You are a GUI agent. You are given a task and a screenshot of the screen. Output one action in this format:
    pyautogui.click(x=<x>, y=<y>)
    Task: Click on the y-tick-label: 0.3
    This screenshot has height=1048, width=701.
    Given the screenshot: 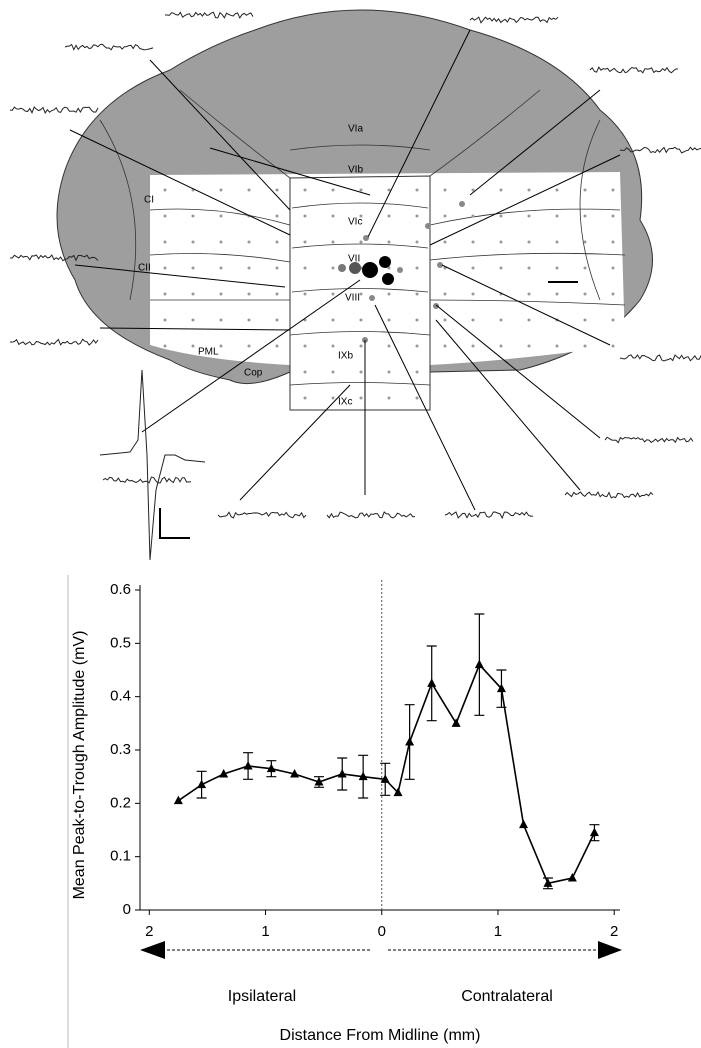 What is the action you would take?
    pyautogui.click(x=120, y=749)
    